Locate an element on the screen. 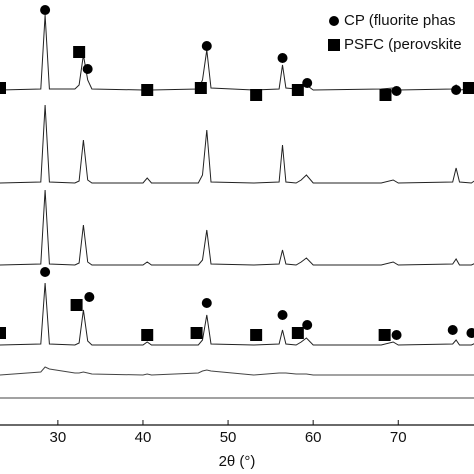 The image size is (474, 474). x-tick-label: 40 is located at coordinates (143, 437).